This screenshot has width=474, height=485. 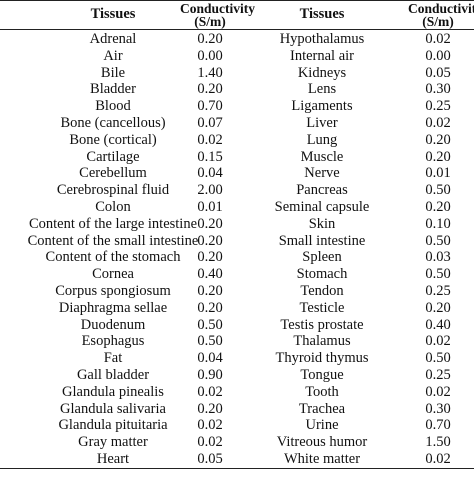 I want to click on tissue-cell: Blood, so click(x=113, y=106).